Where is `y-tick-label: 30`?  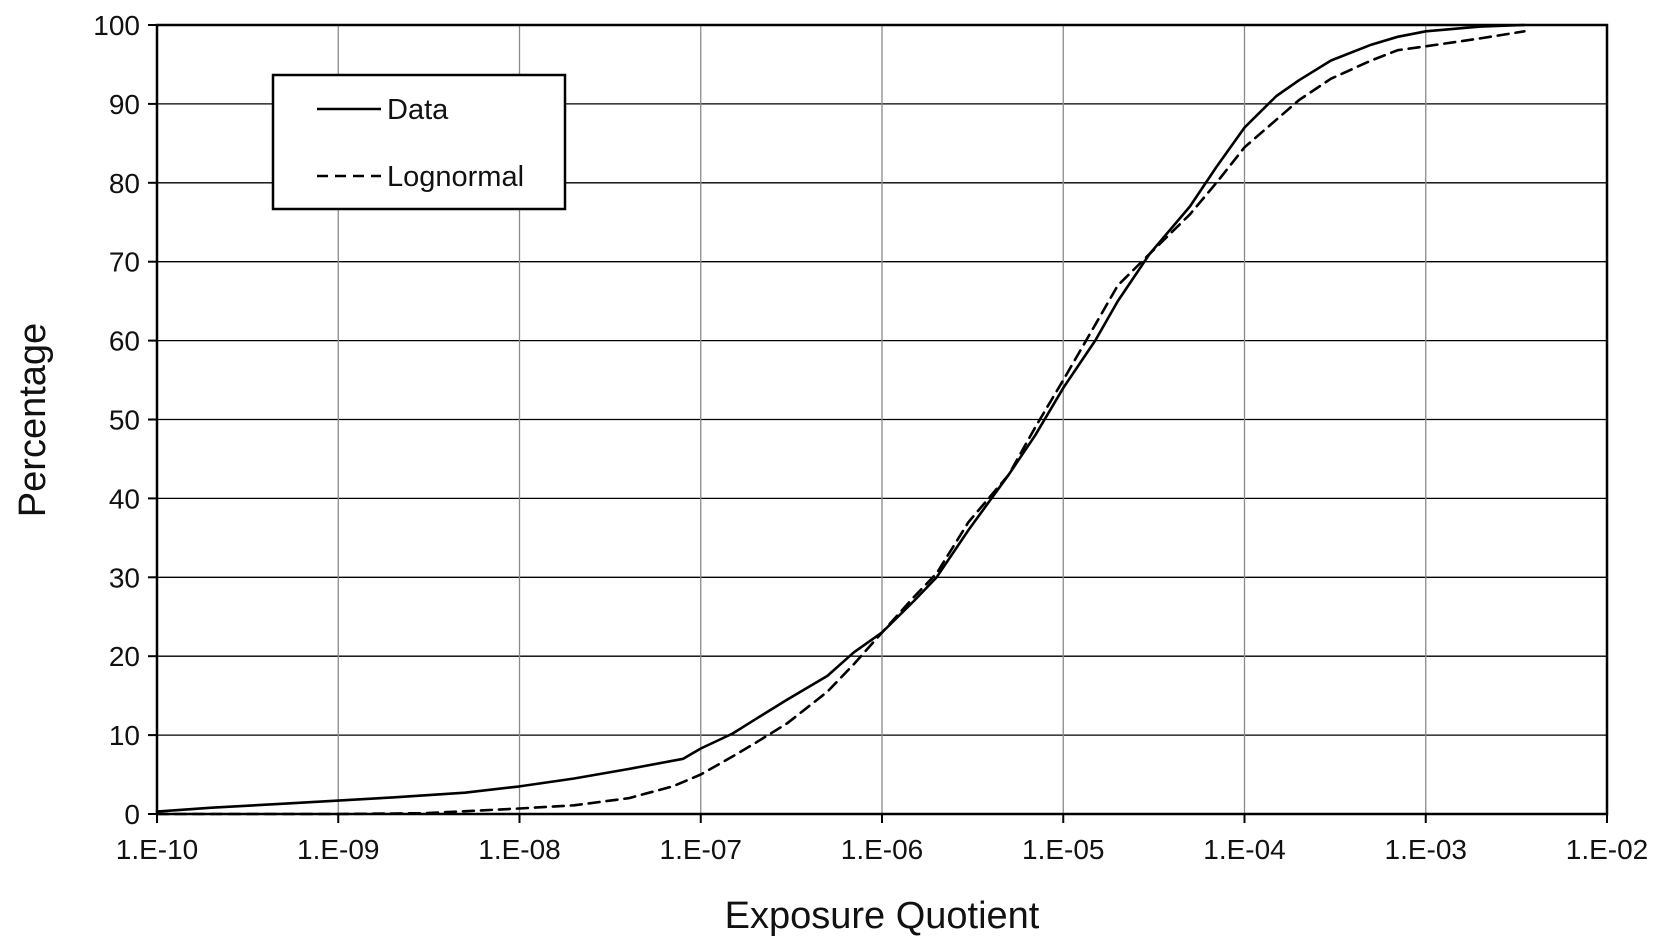 y-tick-label: 30 is located at coordinates (124, 577).